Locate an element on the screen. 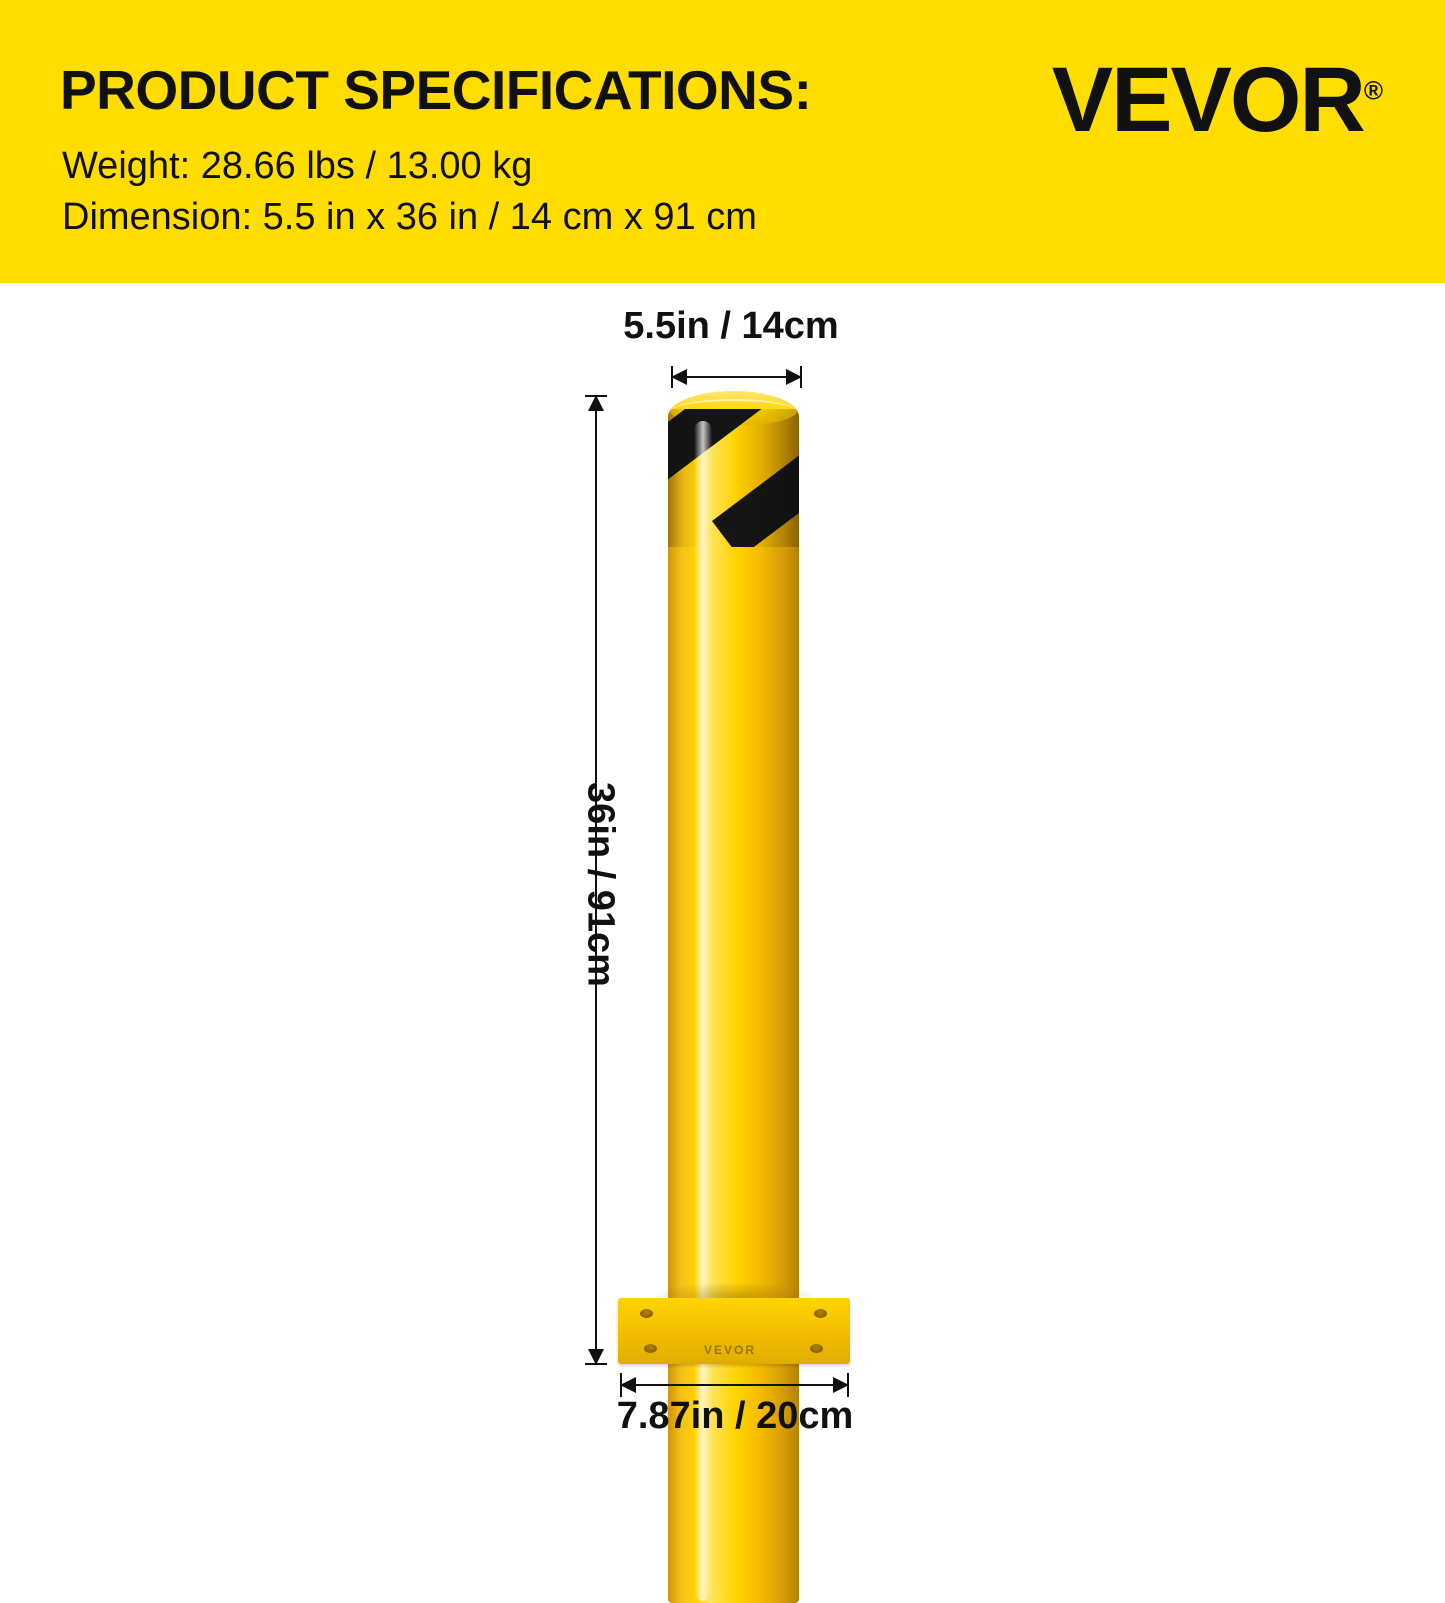 This screenshot has width=1445, height=1603. base-plate-logo: VEVOR is located at coordinates (730, 1350).